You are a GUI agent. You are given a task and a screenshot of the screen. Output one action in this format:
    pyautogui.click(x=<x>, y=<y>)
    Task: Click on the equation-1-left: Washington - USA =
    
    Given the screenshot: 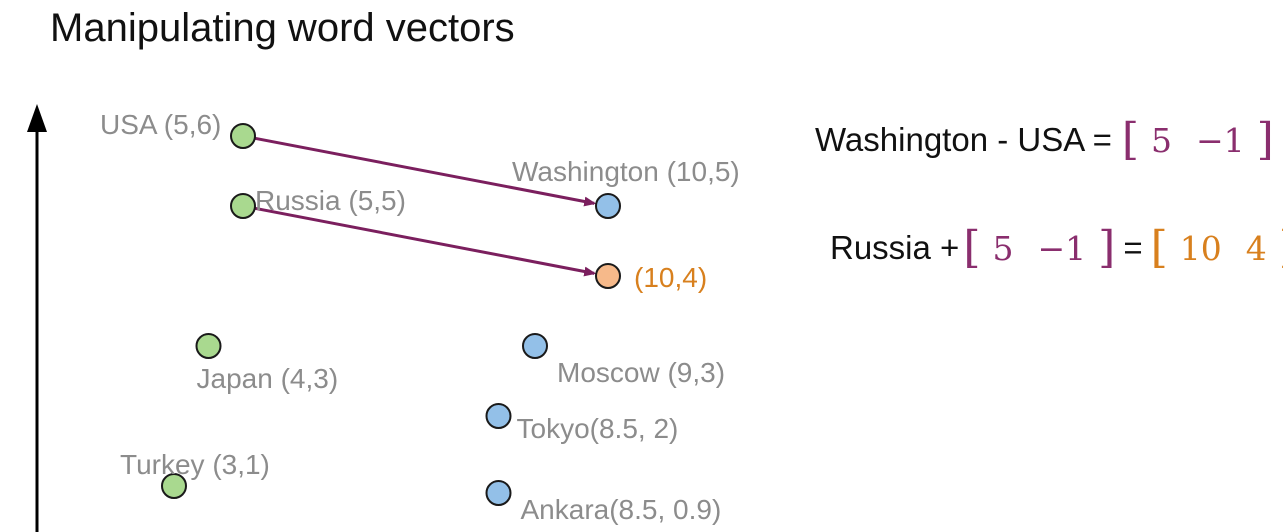 What is the action you would take?
    pyautogui.click(x=963, y=139)
    